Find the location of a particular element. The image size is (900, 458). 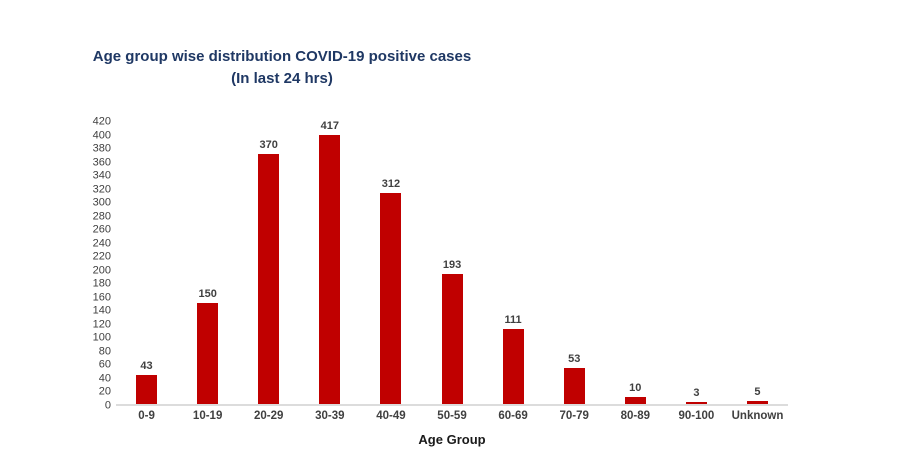

y-tick-label: 260 is located at coordinates (101, 229).